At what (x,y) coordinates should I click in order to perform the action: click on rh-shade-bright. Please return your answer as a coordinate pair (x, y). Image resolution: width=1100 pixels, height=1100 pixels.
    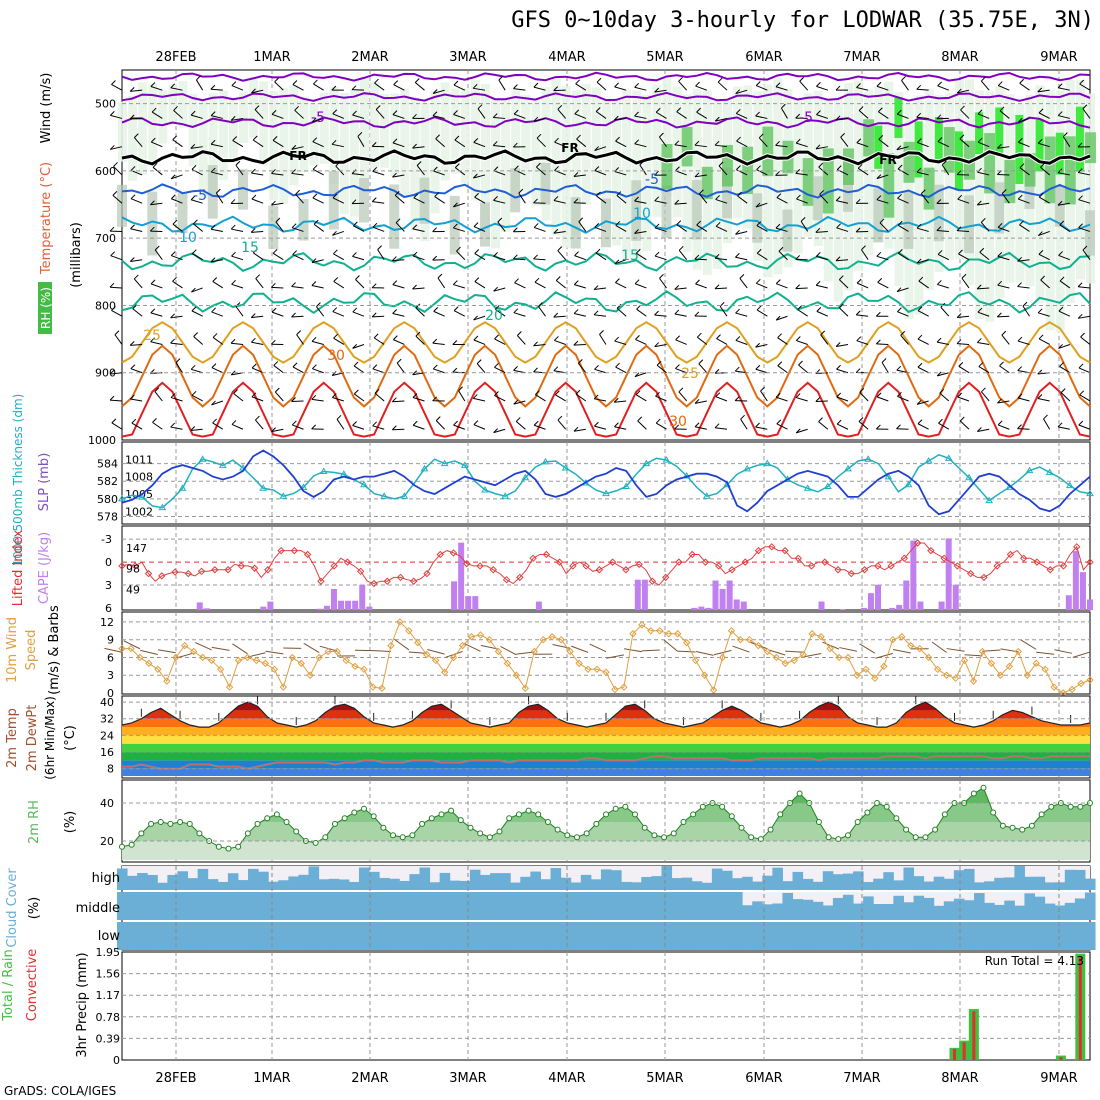
    Looking at the image, I should click on (979, 133).